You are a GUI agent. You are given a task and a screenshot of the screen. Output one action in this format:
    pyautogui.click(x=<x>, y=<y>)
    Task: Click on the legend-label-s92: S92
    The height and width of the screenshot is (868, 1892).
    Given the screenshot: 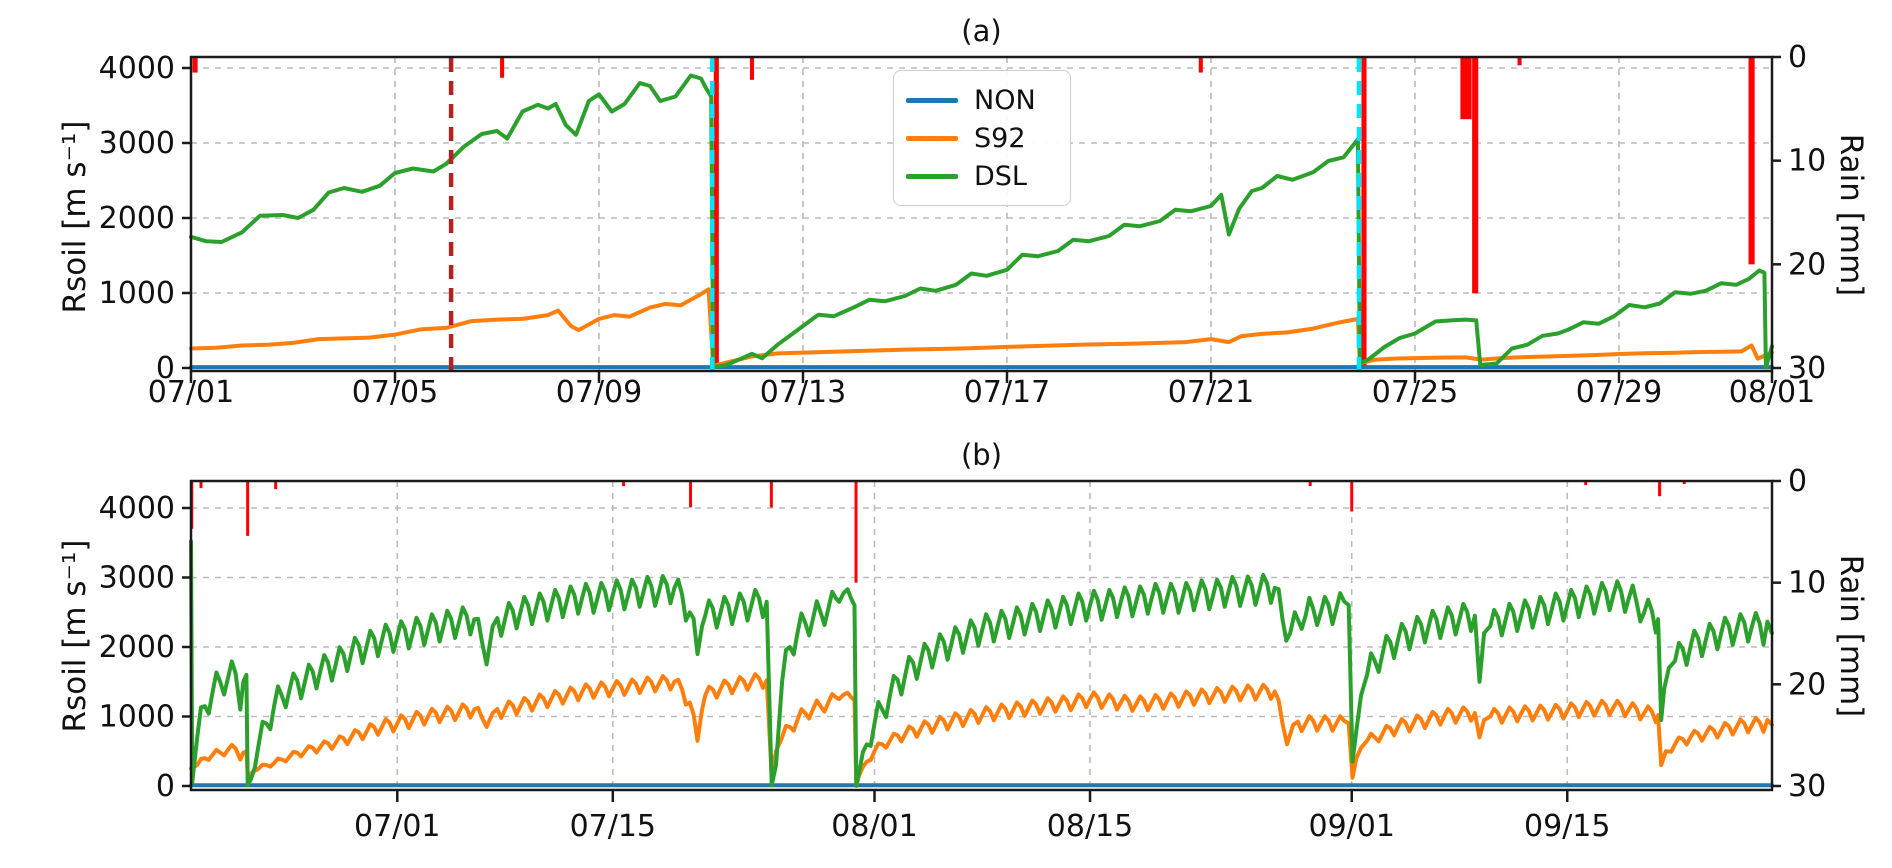 What is the action you would take?
    pyautogui.click(x=1000, y=138)
    